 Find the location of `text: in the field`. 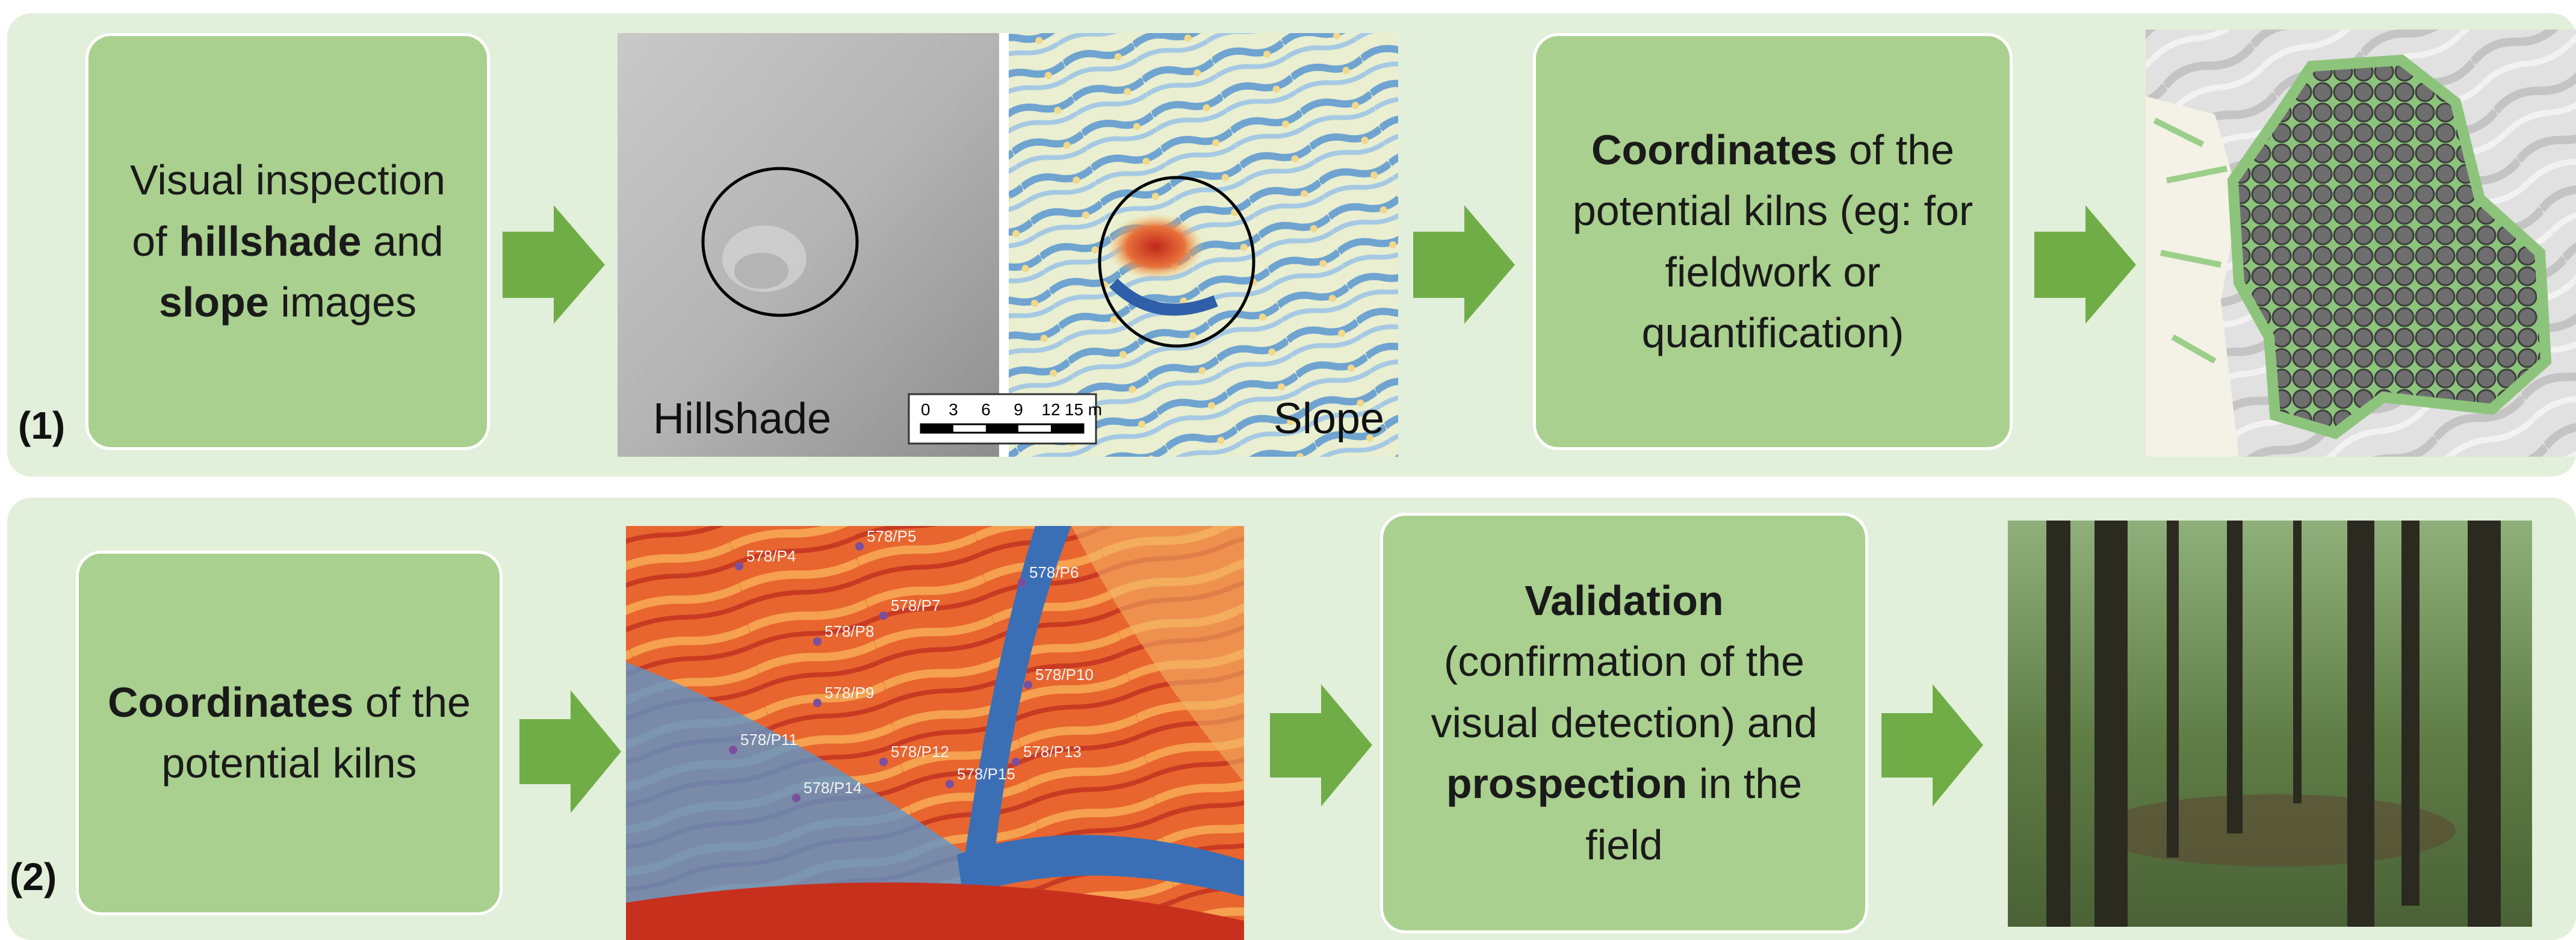

text: in the field is located at coordinates (1694, 814).